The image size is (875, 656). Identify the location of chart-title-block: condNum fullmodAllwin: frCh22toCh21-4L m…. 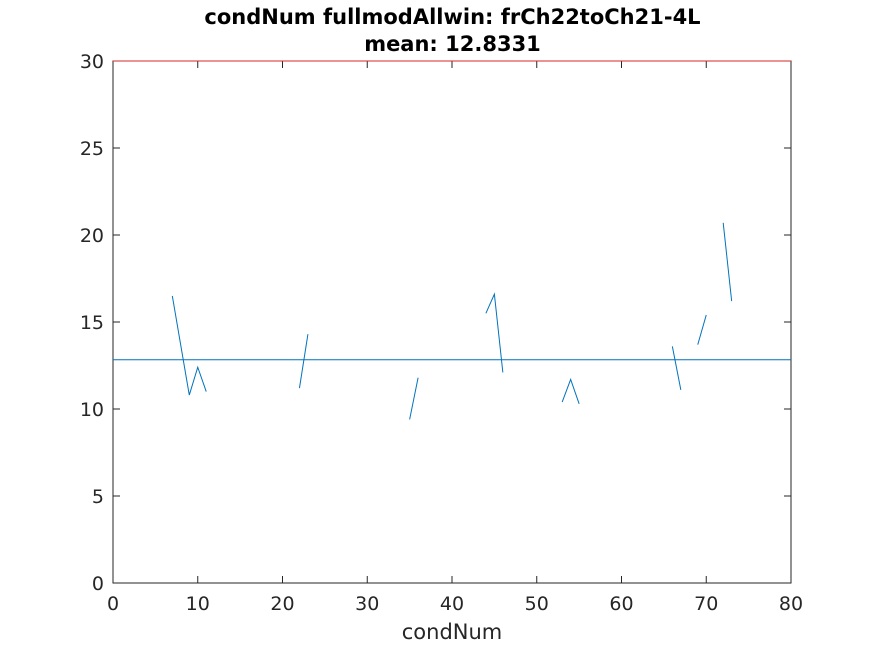
(437, 31).